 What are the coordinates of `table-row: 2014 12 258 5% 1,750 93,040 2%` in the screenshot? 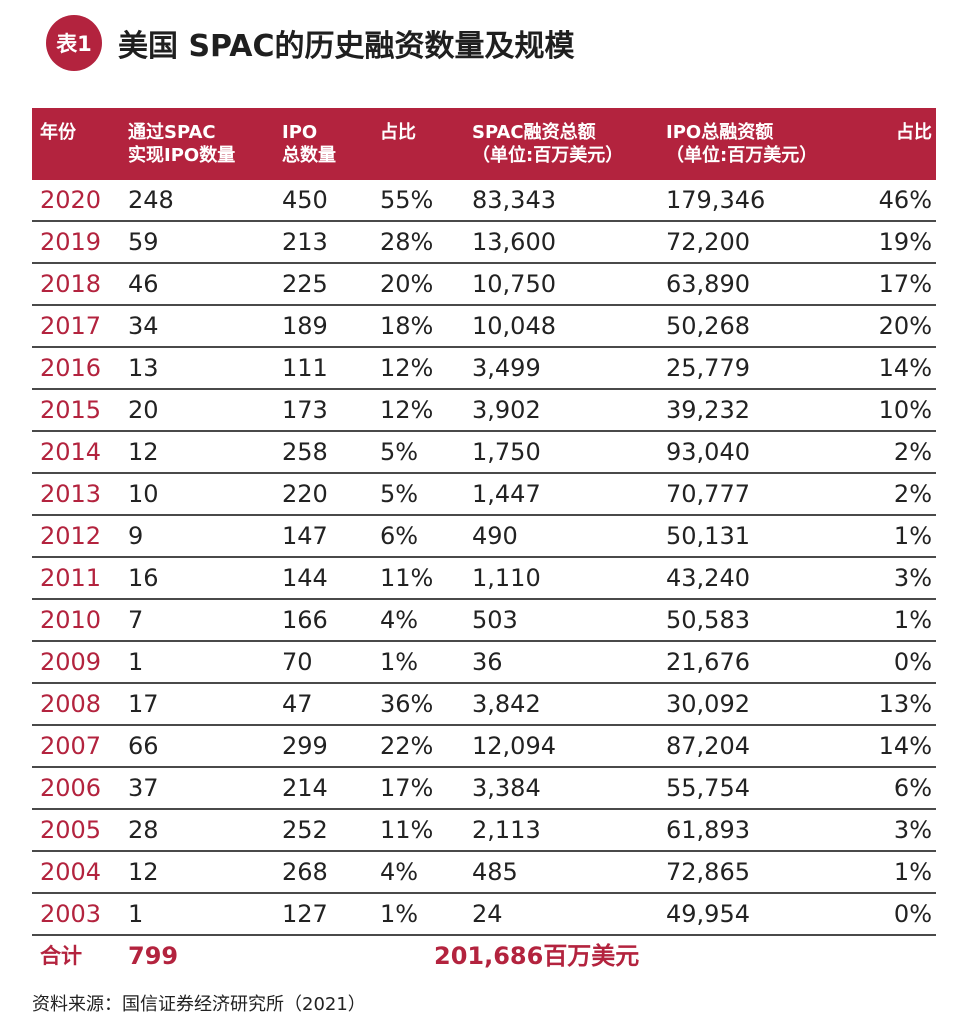 It's located at (484, 453).